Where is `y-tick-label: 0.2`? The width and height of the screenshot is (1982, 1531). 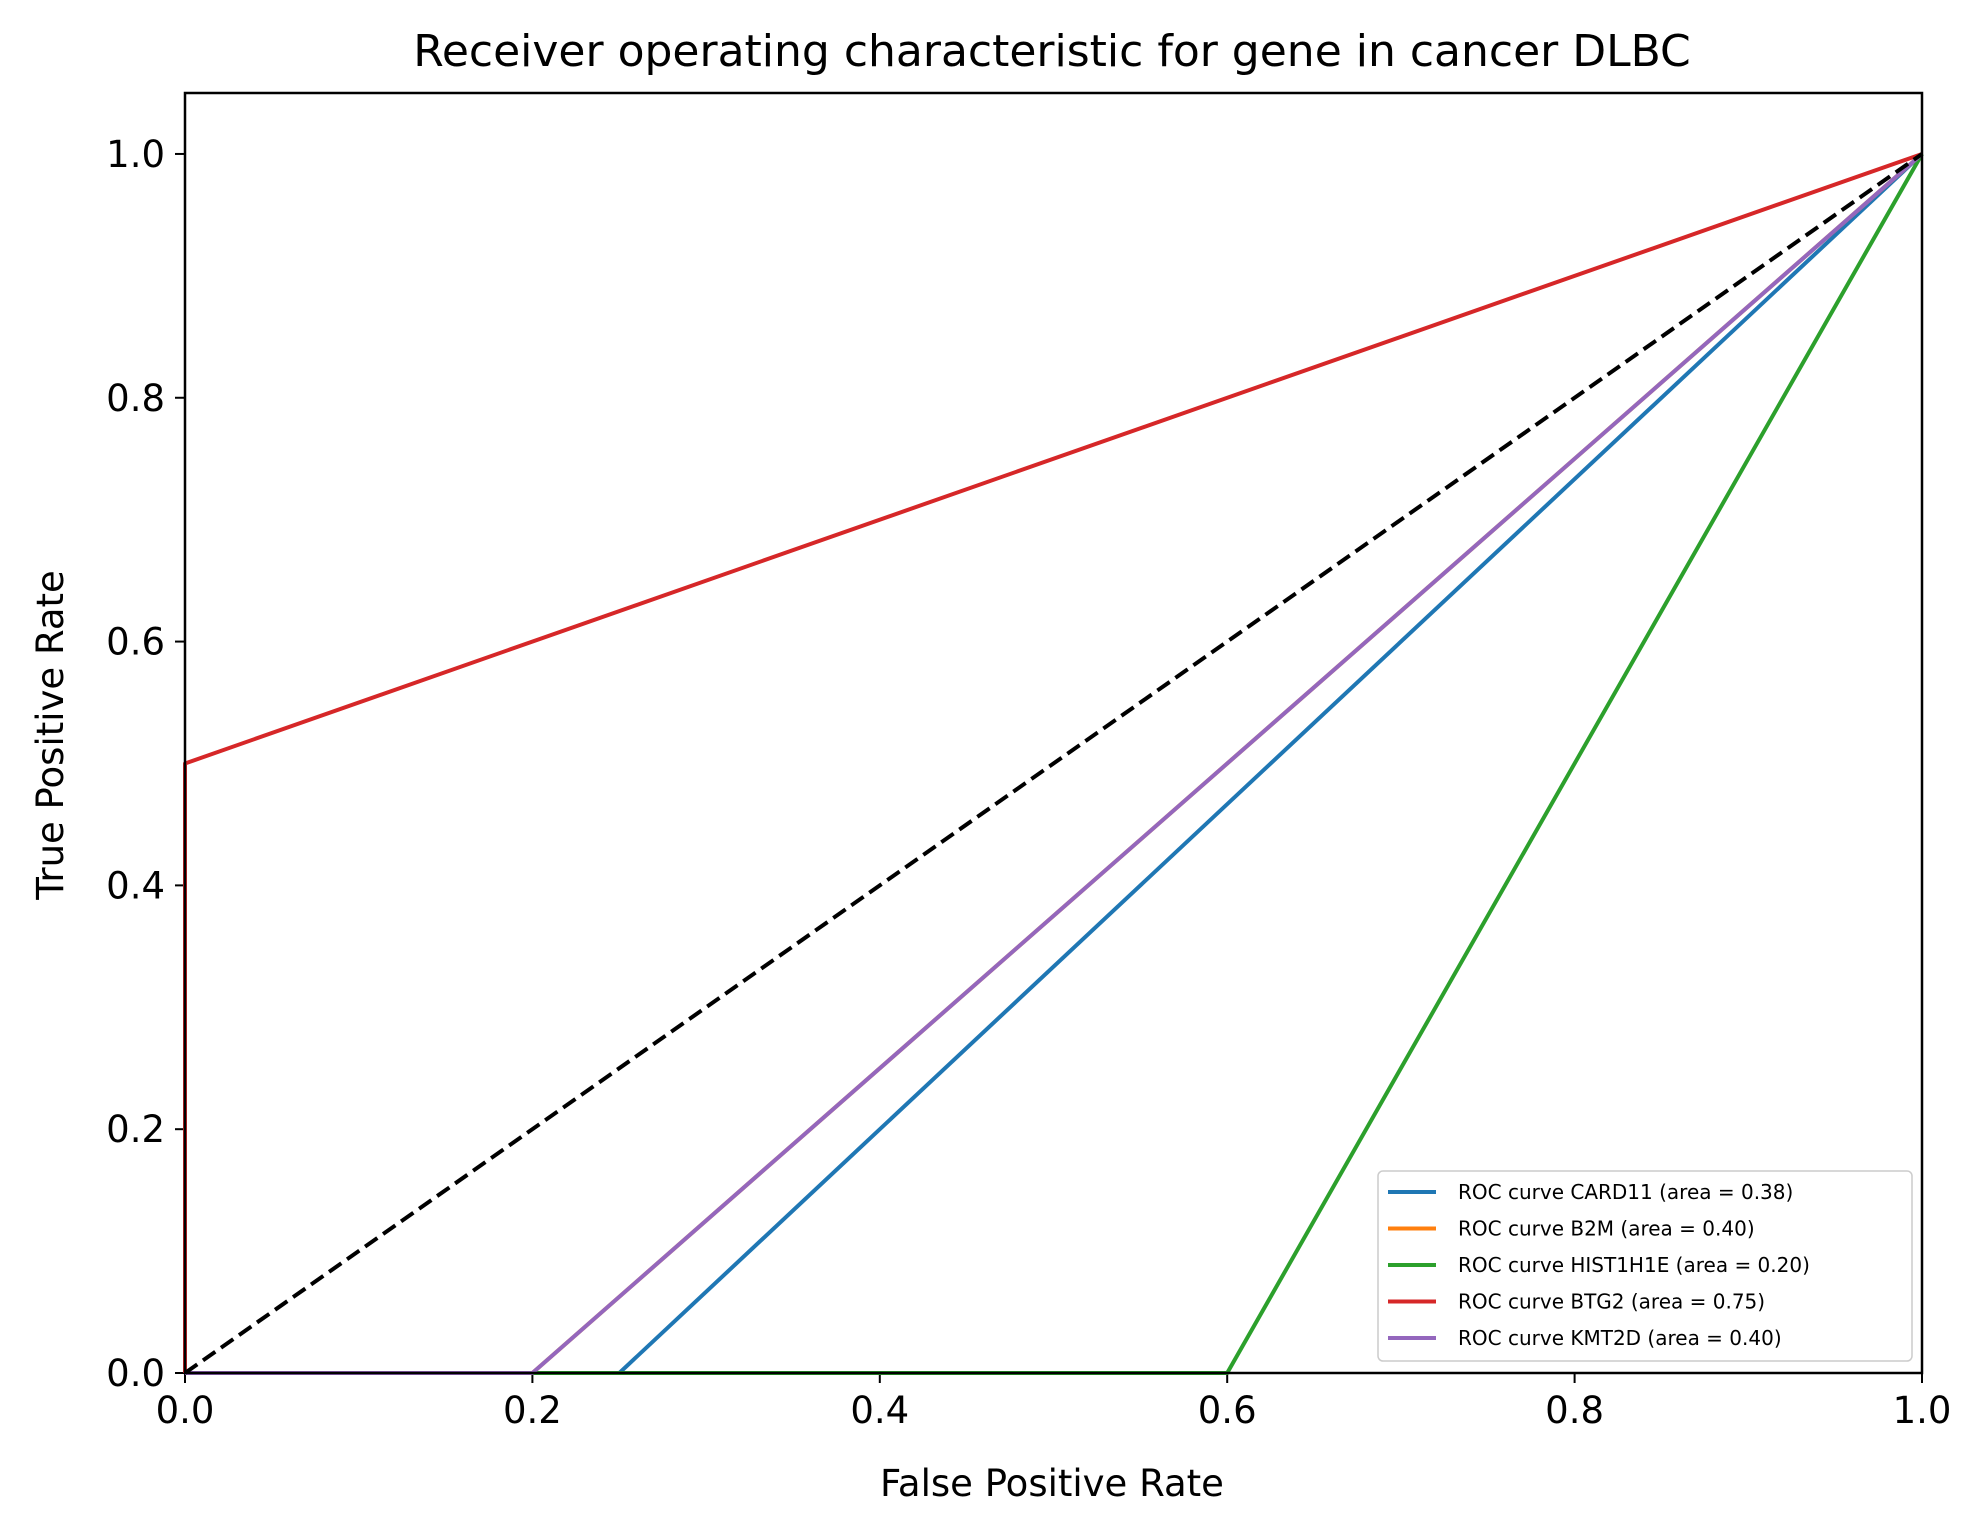
y-tick-label: 0.2 is located at coordinates (135, 1129).